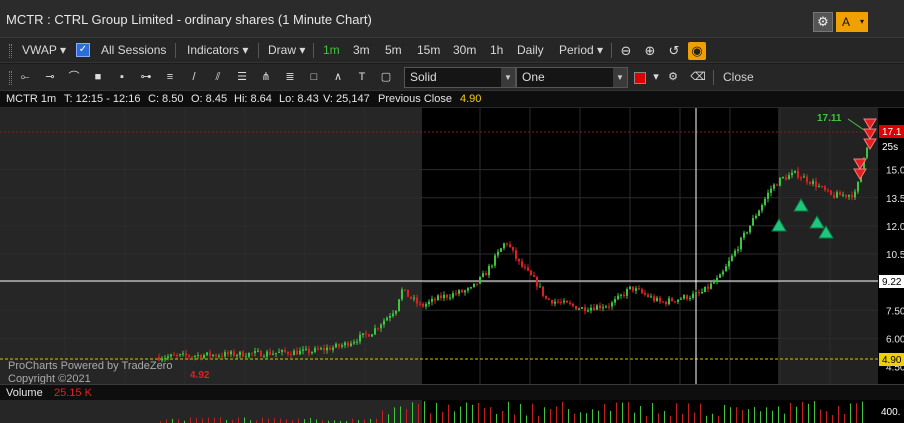 This screenshot has height=423, width=904. Describe the element at coordinates (218, 77) in the screenshot. I see `channel-icon: ⫽` at that location.